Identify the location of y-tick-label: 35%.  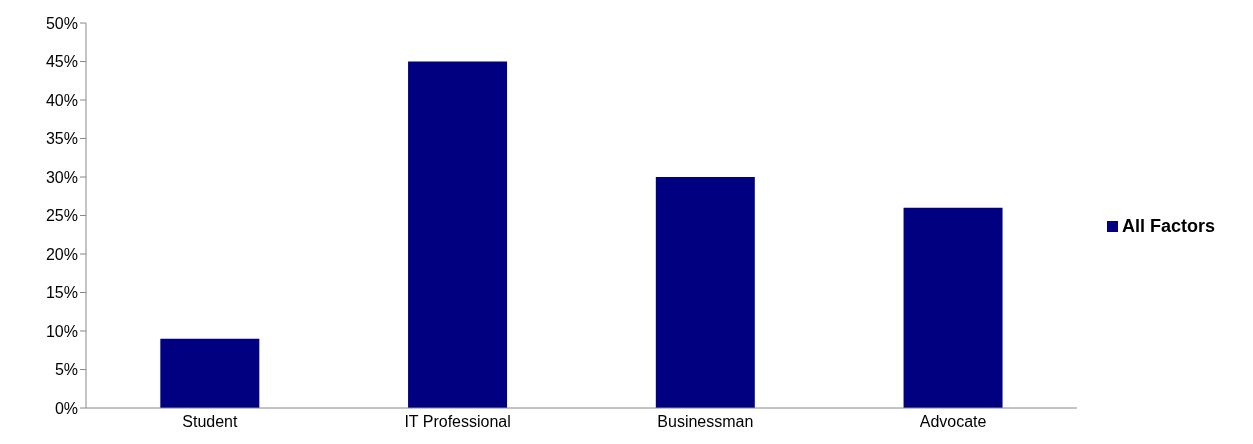
(61, 139).